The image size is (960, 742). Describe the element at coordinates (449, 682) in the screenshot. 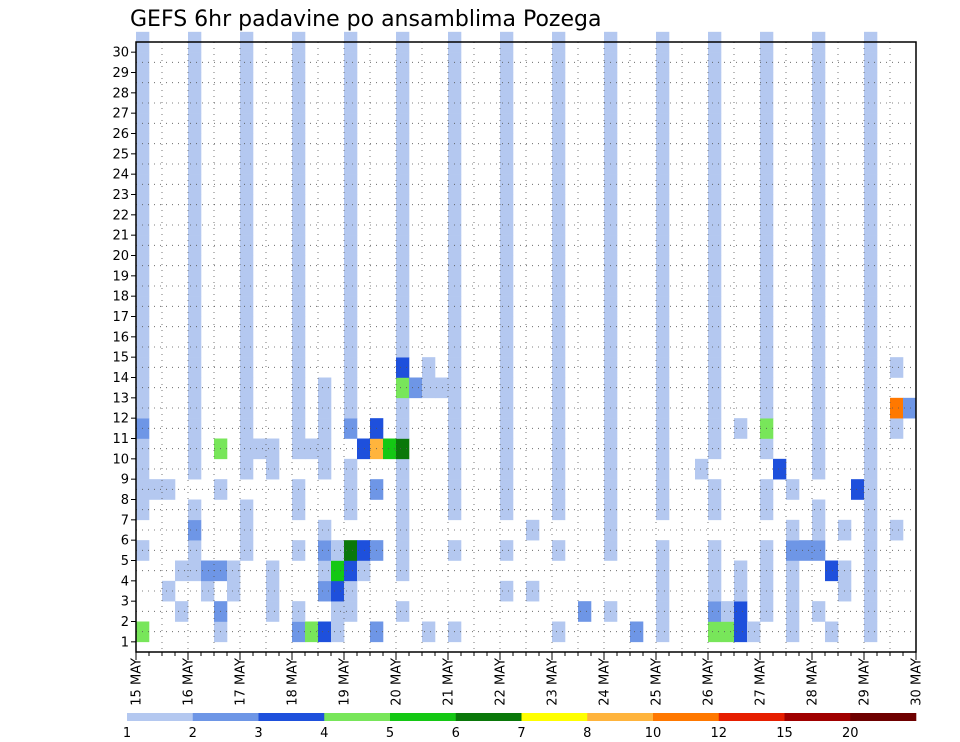

I see `x-tick-label: 21 MAY` at that location.